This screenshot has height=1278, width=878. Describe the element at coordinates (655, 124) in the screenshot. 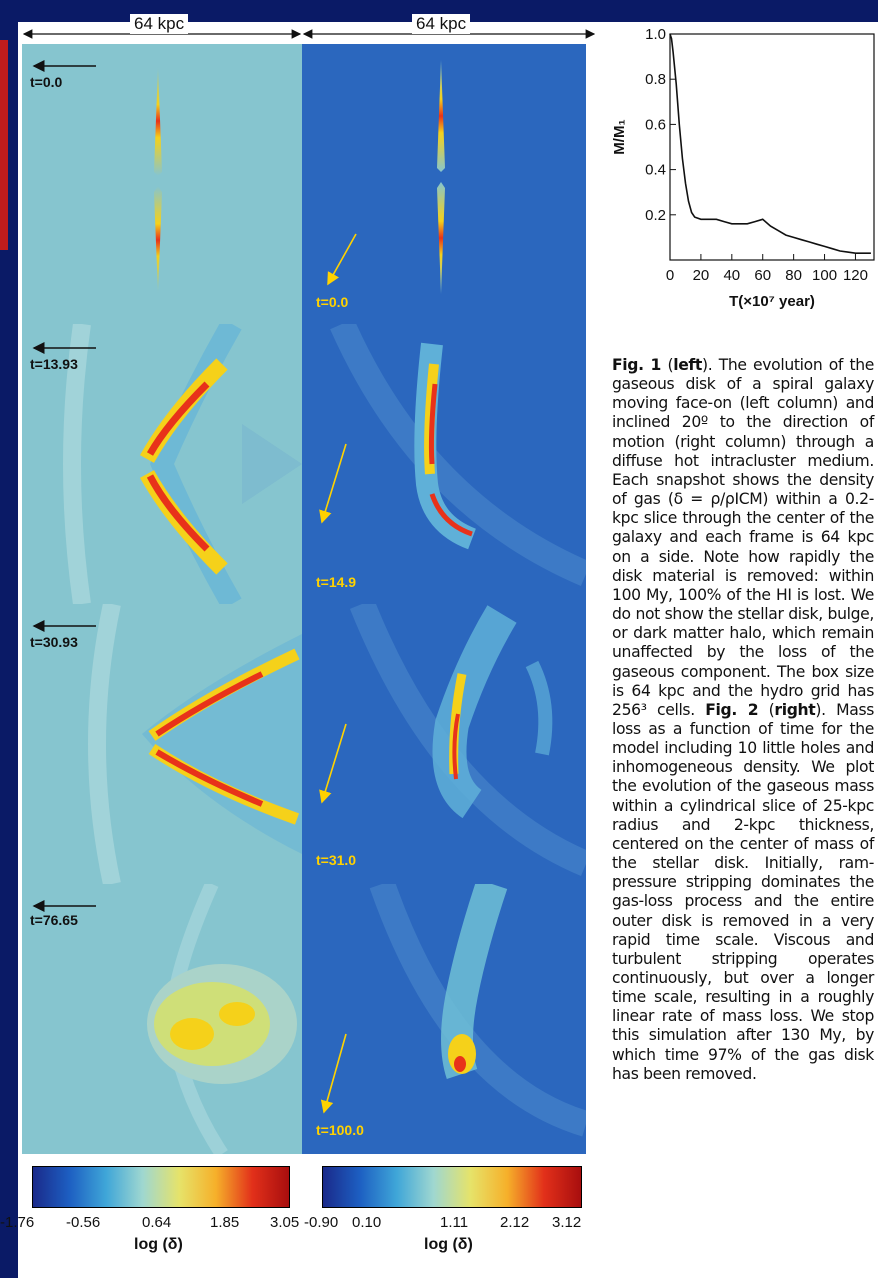

I see `y-tick-label-2: 0.6` at that location.